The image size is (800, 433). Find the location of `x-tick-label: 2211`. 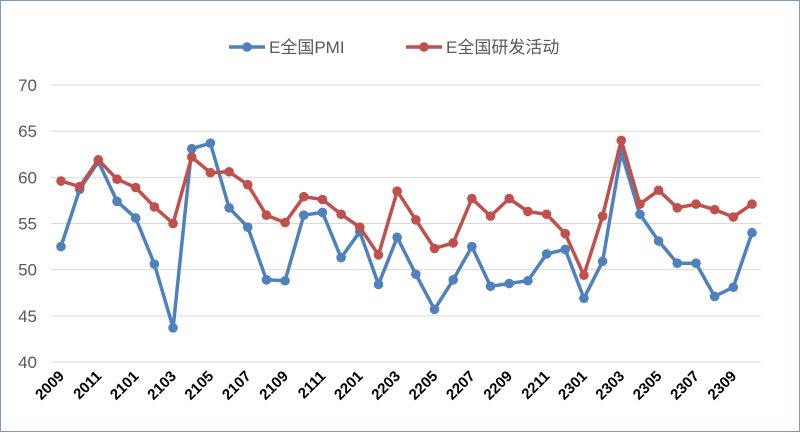

x-tick-label: 2211 is located at coordinates (535, 385).